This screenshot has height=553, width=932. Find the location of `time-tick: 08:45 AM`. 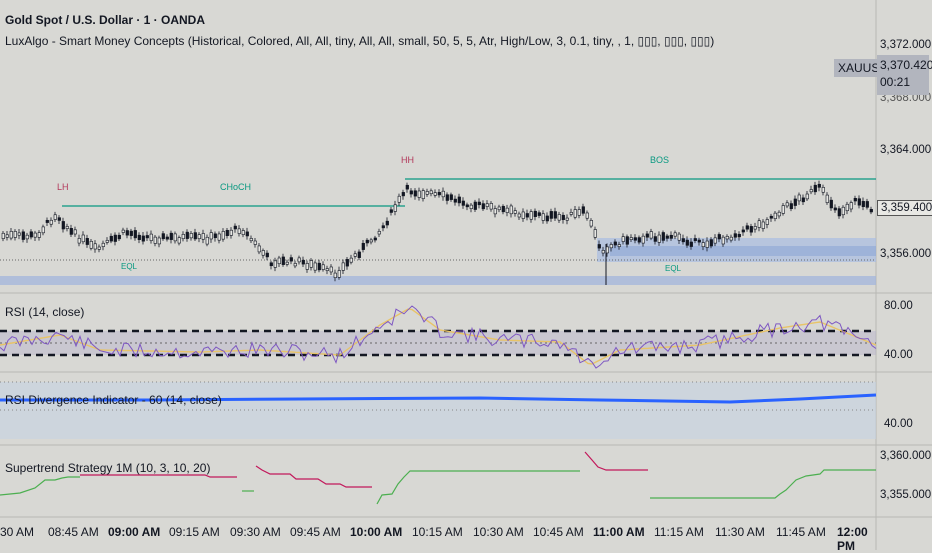

time-tick: 08:45 AM is located at coordinates (73, 532).